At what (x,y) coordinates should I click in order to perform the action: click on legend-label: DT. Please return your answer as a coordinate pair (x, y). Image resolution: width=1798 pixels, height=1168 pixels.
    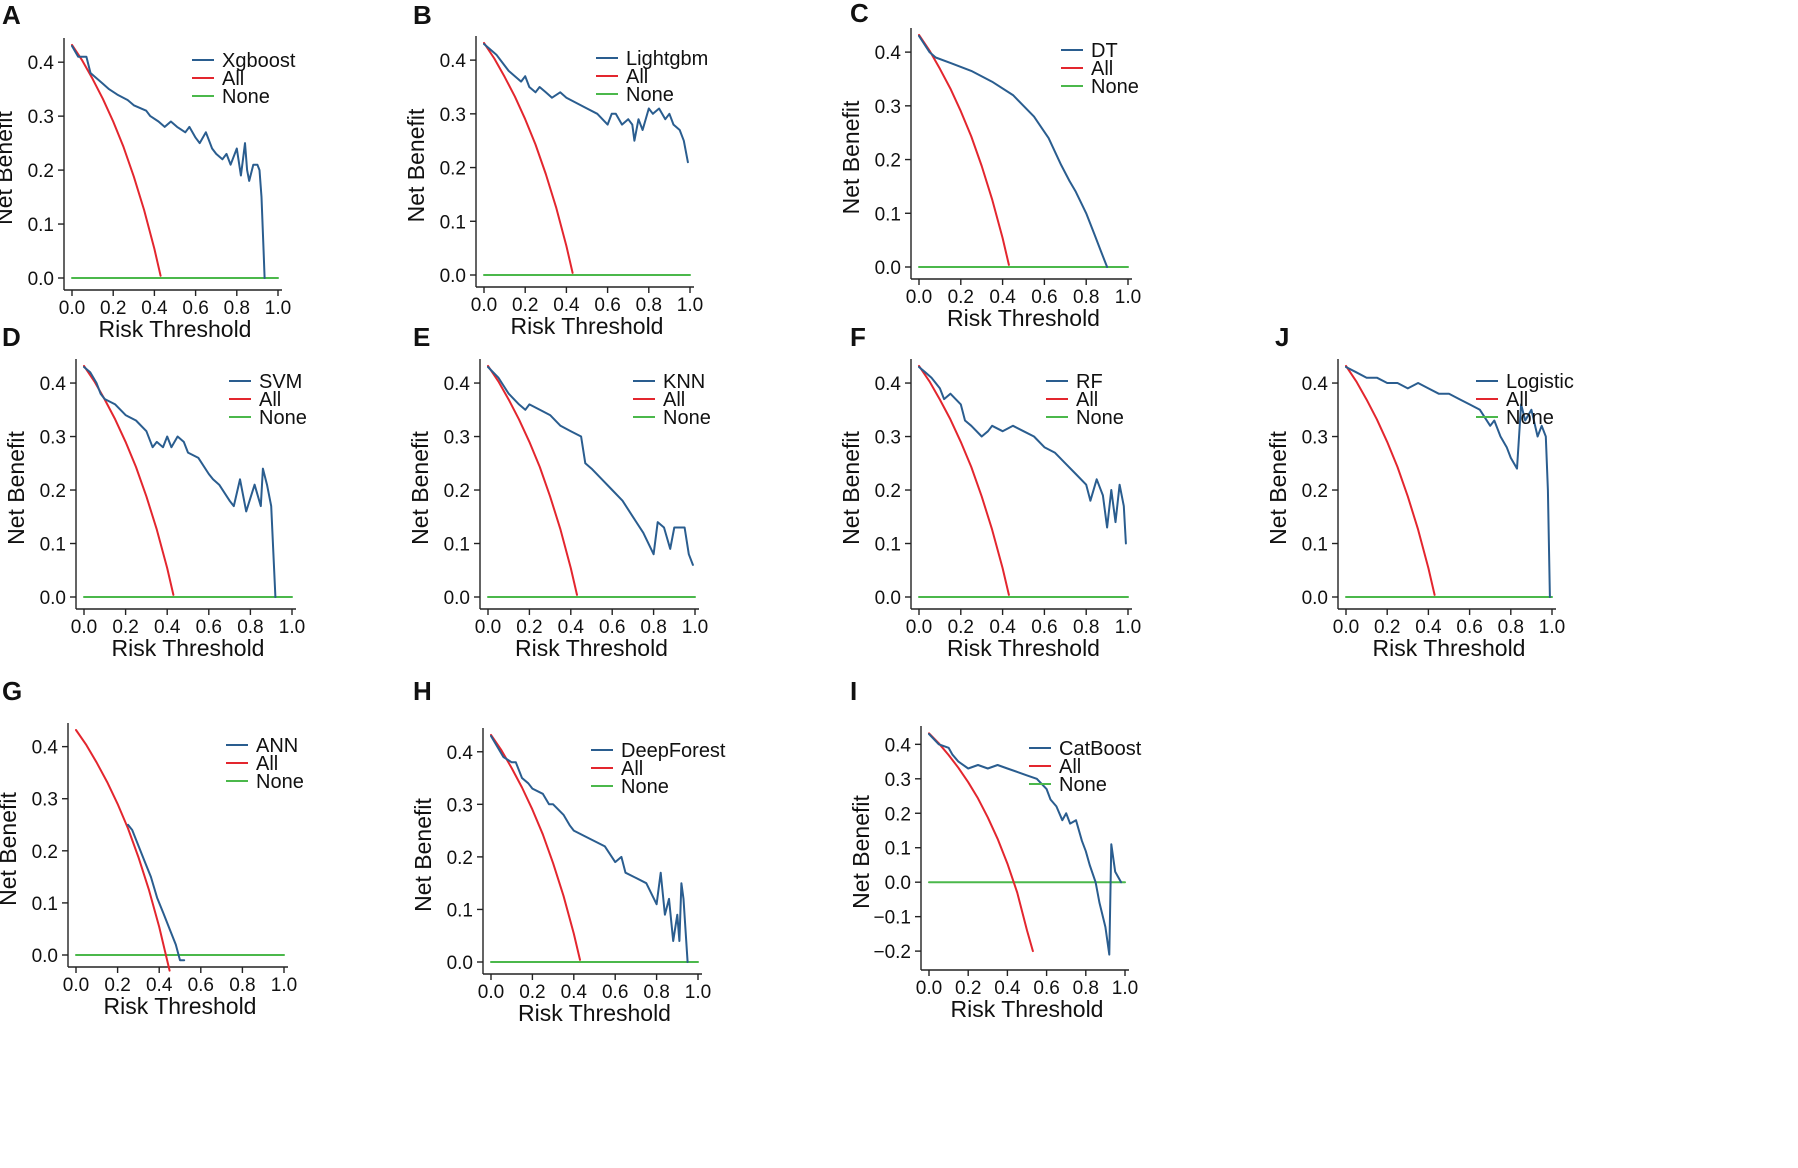
    Looking at the image, I should click on (1104, 51).